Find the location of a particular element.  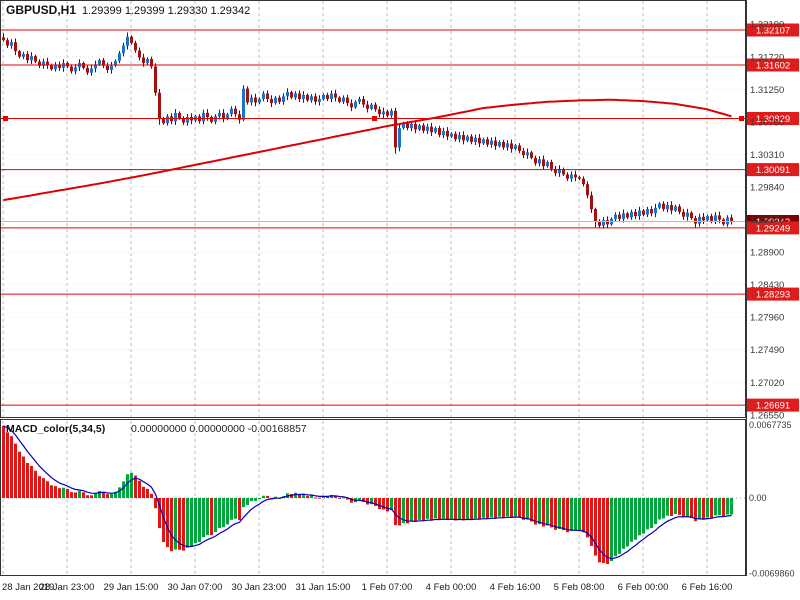

macd-indicator-label: MACD_color(5,34,5) is located at coordinates (55, 429).